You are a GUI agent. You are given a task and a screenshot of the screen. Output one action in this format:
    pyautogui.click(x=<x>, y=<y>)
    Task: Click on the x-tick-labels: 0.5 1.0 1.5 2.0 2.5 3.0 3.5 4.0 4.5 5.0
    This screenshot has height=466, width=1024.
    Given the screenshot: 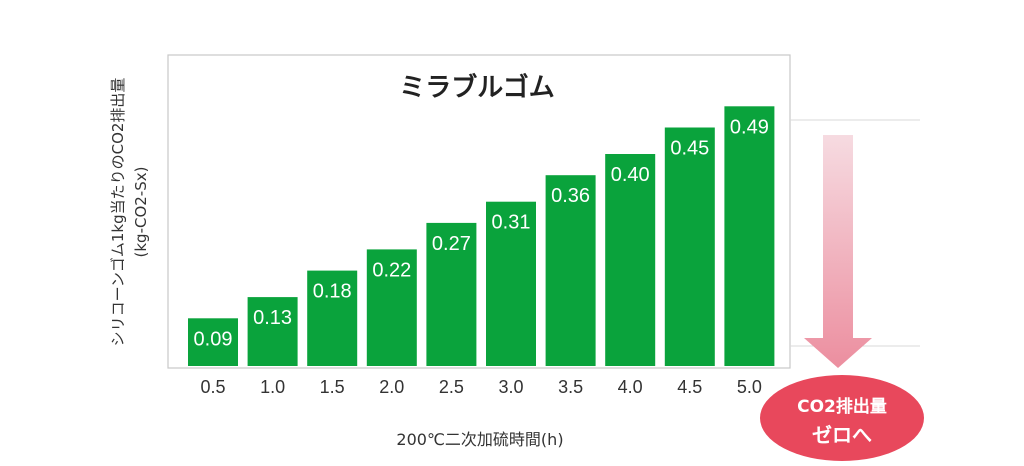 What is the action you would take?
    pyautogui.click(x=480, y=387)
    